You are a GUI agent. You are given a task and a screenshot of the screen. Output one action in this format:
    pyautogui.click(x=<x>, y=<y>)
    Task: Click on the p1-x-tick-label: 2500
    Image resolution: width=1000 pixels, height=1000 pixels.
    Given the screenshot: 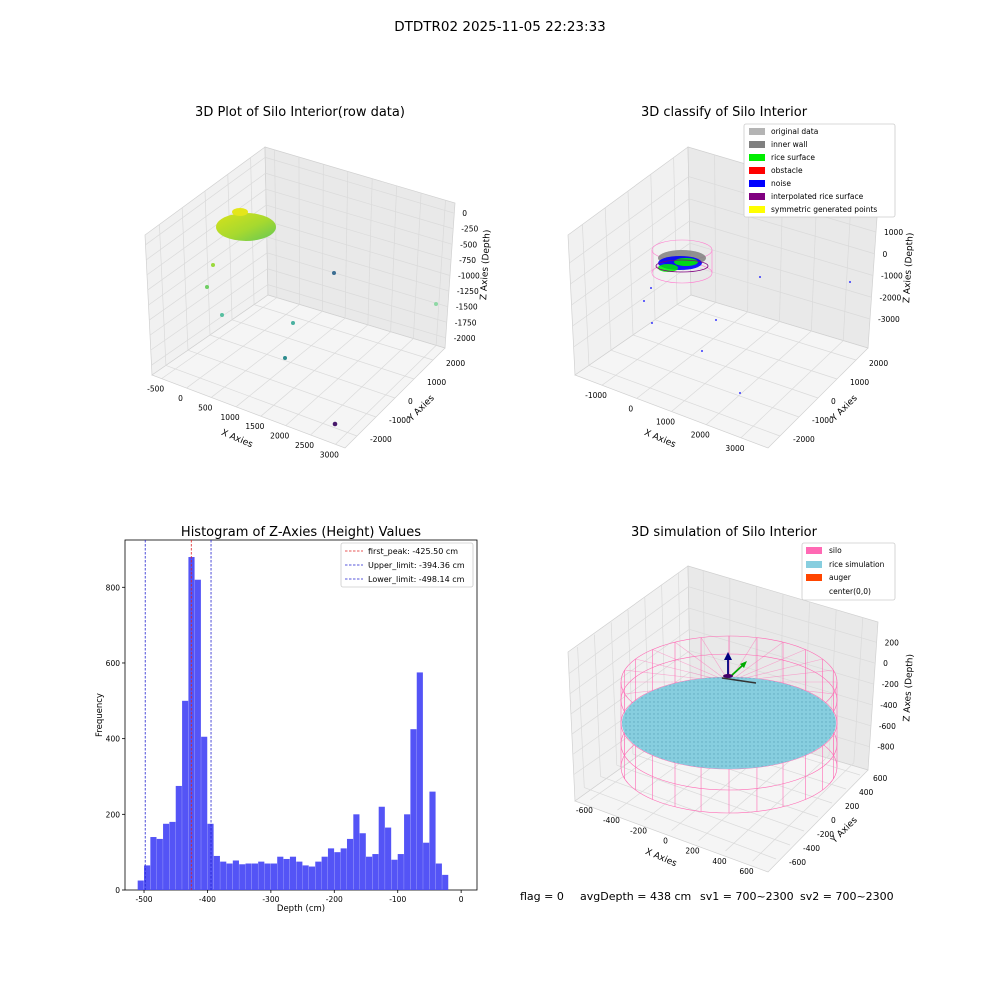 What is the action you would take?
    pyautogui.click(x=304, y=445)
    